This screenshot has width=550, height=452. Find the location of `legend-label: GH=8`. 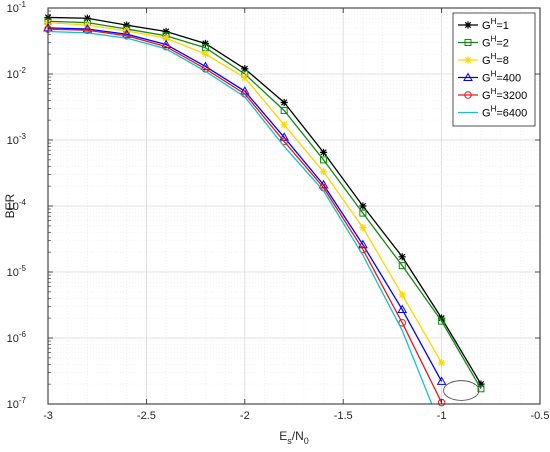

legend-label: GH=8 is located at coordinates (495, 59).